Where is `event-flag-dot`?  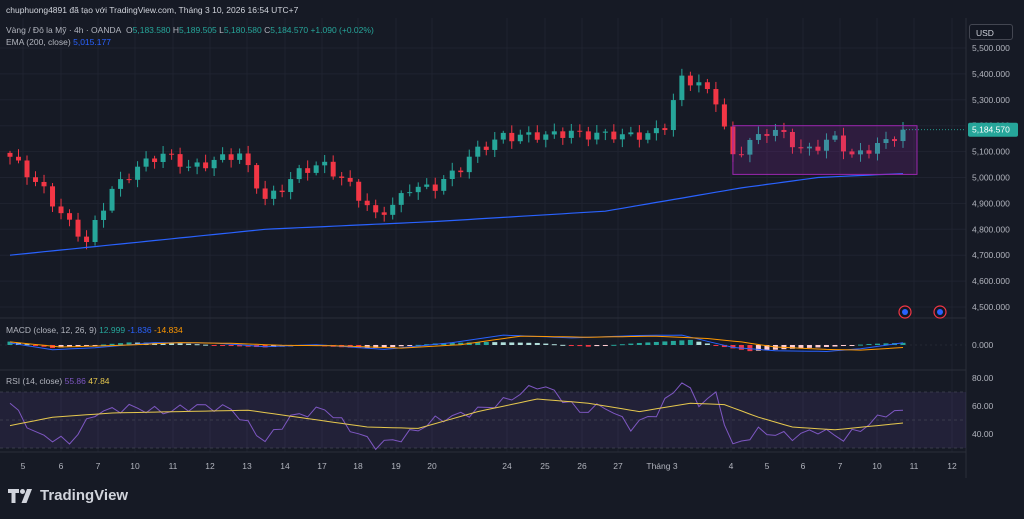 event-flag-dot is located at coordinates (905, 312).